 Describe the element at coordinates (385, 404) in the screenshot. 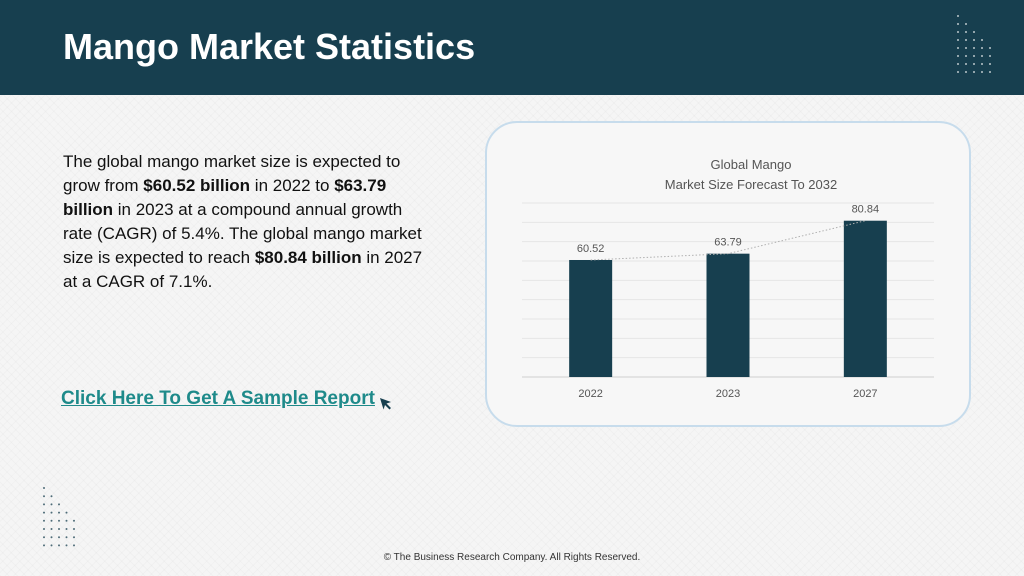

I see `cursor-arrow-icon` at that location.